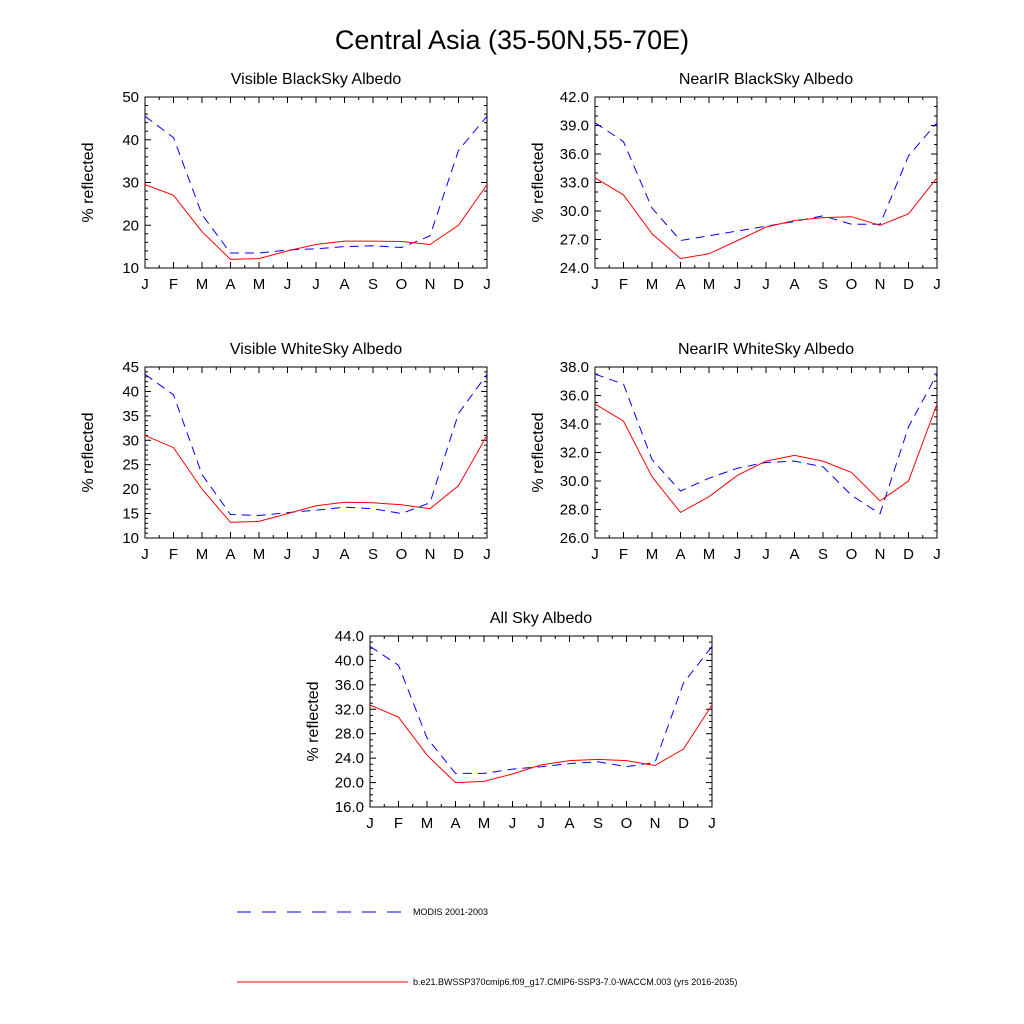 Image resolution: width=1024 pixels, height=1024 pixels. What do you see at coordinates (349, 636) in the screenshot?
I see `y-tick-label: 44.0` at bounding box center [349, 636].